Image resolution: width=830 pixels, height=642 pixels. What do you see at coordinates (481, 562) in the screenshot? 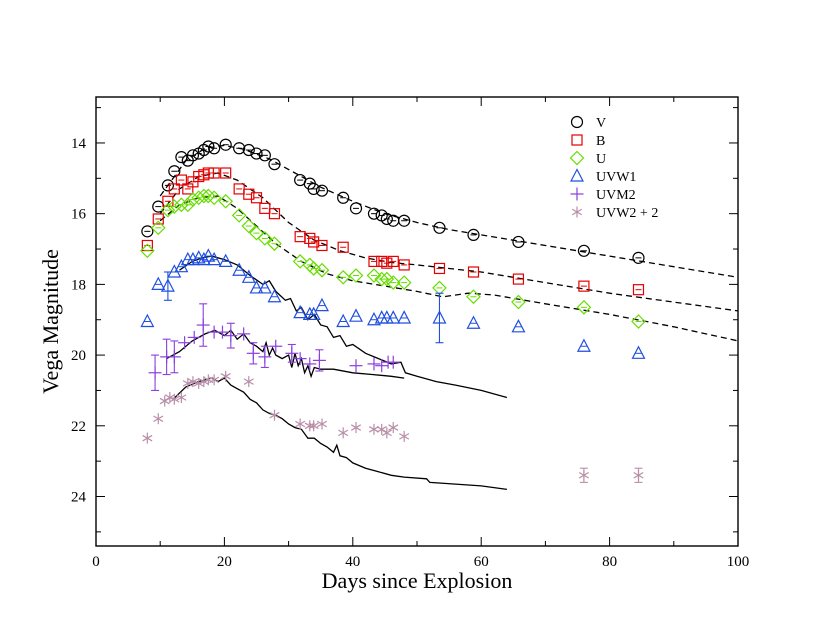
I see `x-tick-label: 60` at bounding box center [481, 562].